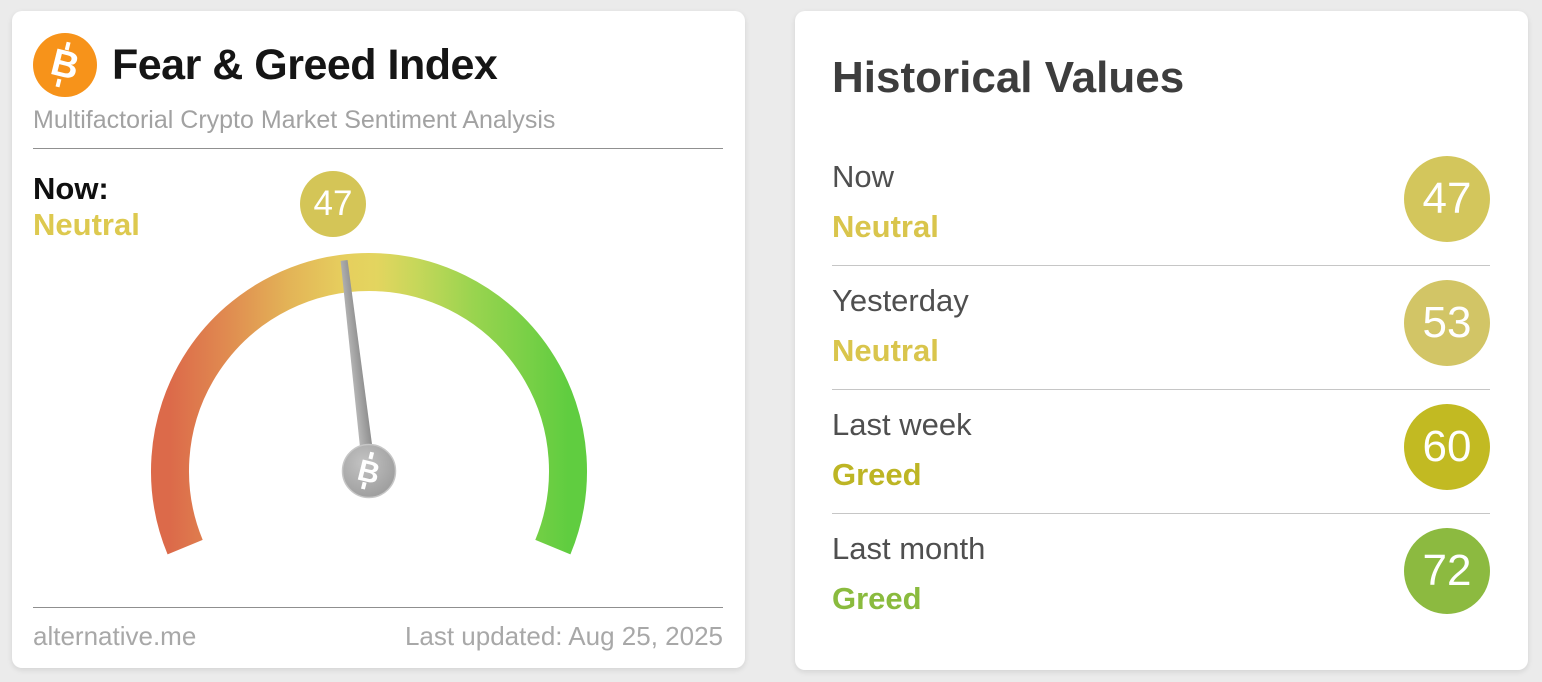 The image size is (1542, 682). Describe the element at coordinates (378, 607) in the screenshot. I see `footer-divider` at that location.